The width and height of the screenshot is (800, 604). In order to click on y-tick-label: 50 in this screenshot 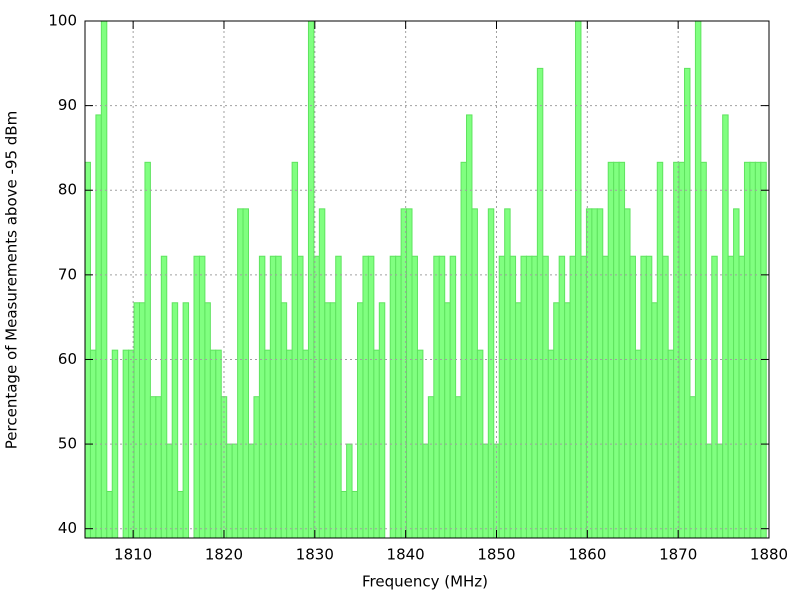, I will do `click(67, 444)`.